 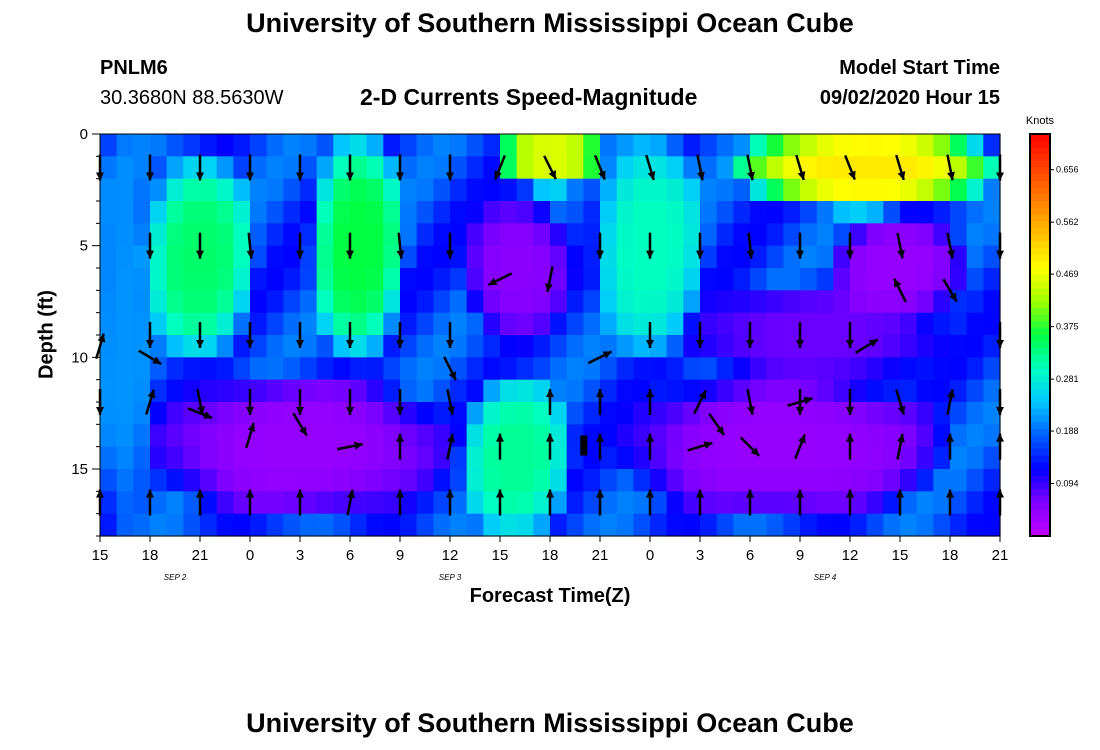 What do you see at coordinates (175, 577) in the screenshot?
I see `date-label: SEP 2` at bounding box center [175, 577].